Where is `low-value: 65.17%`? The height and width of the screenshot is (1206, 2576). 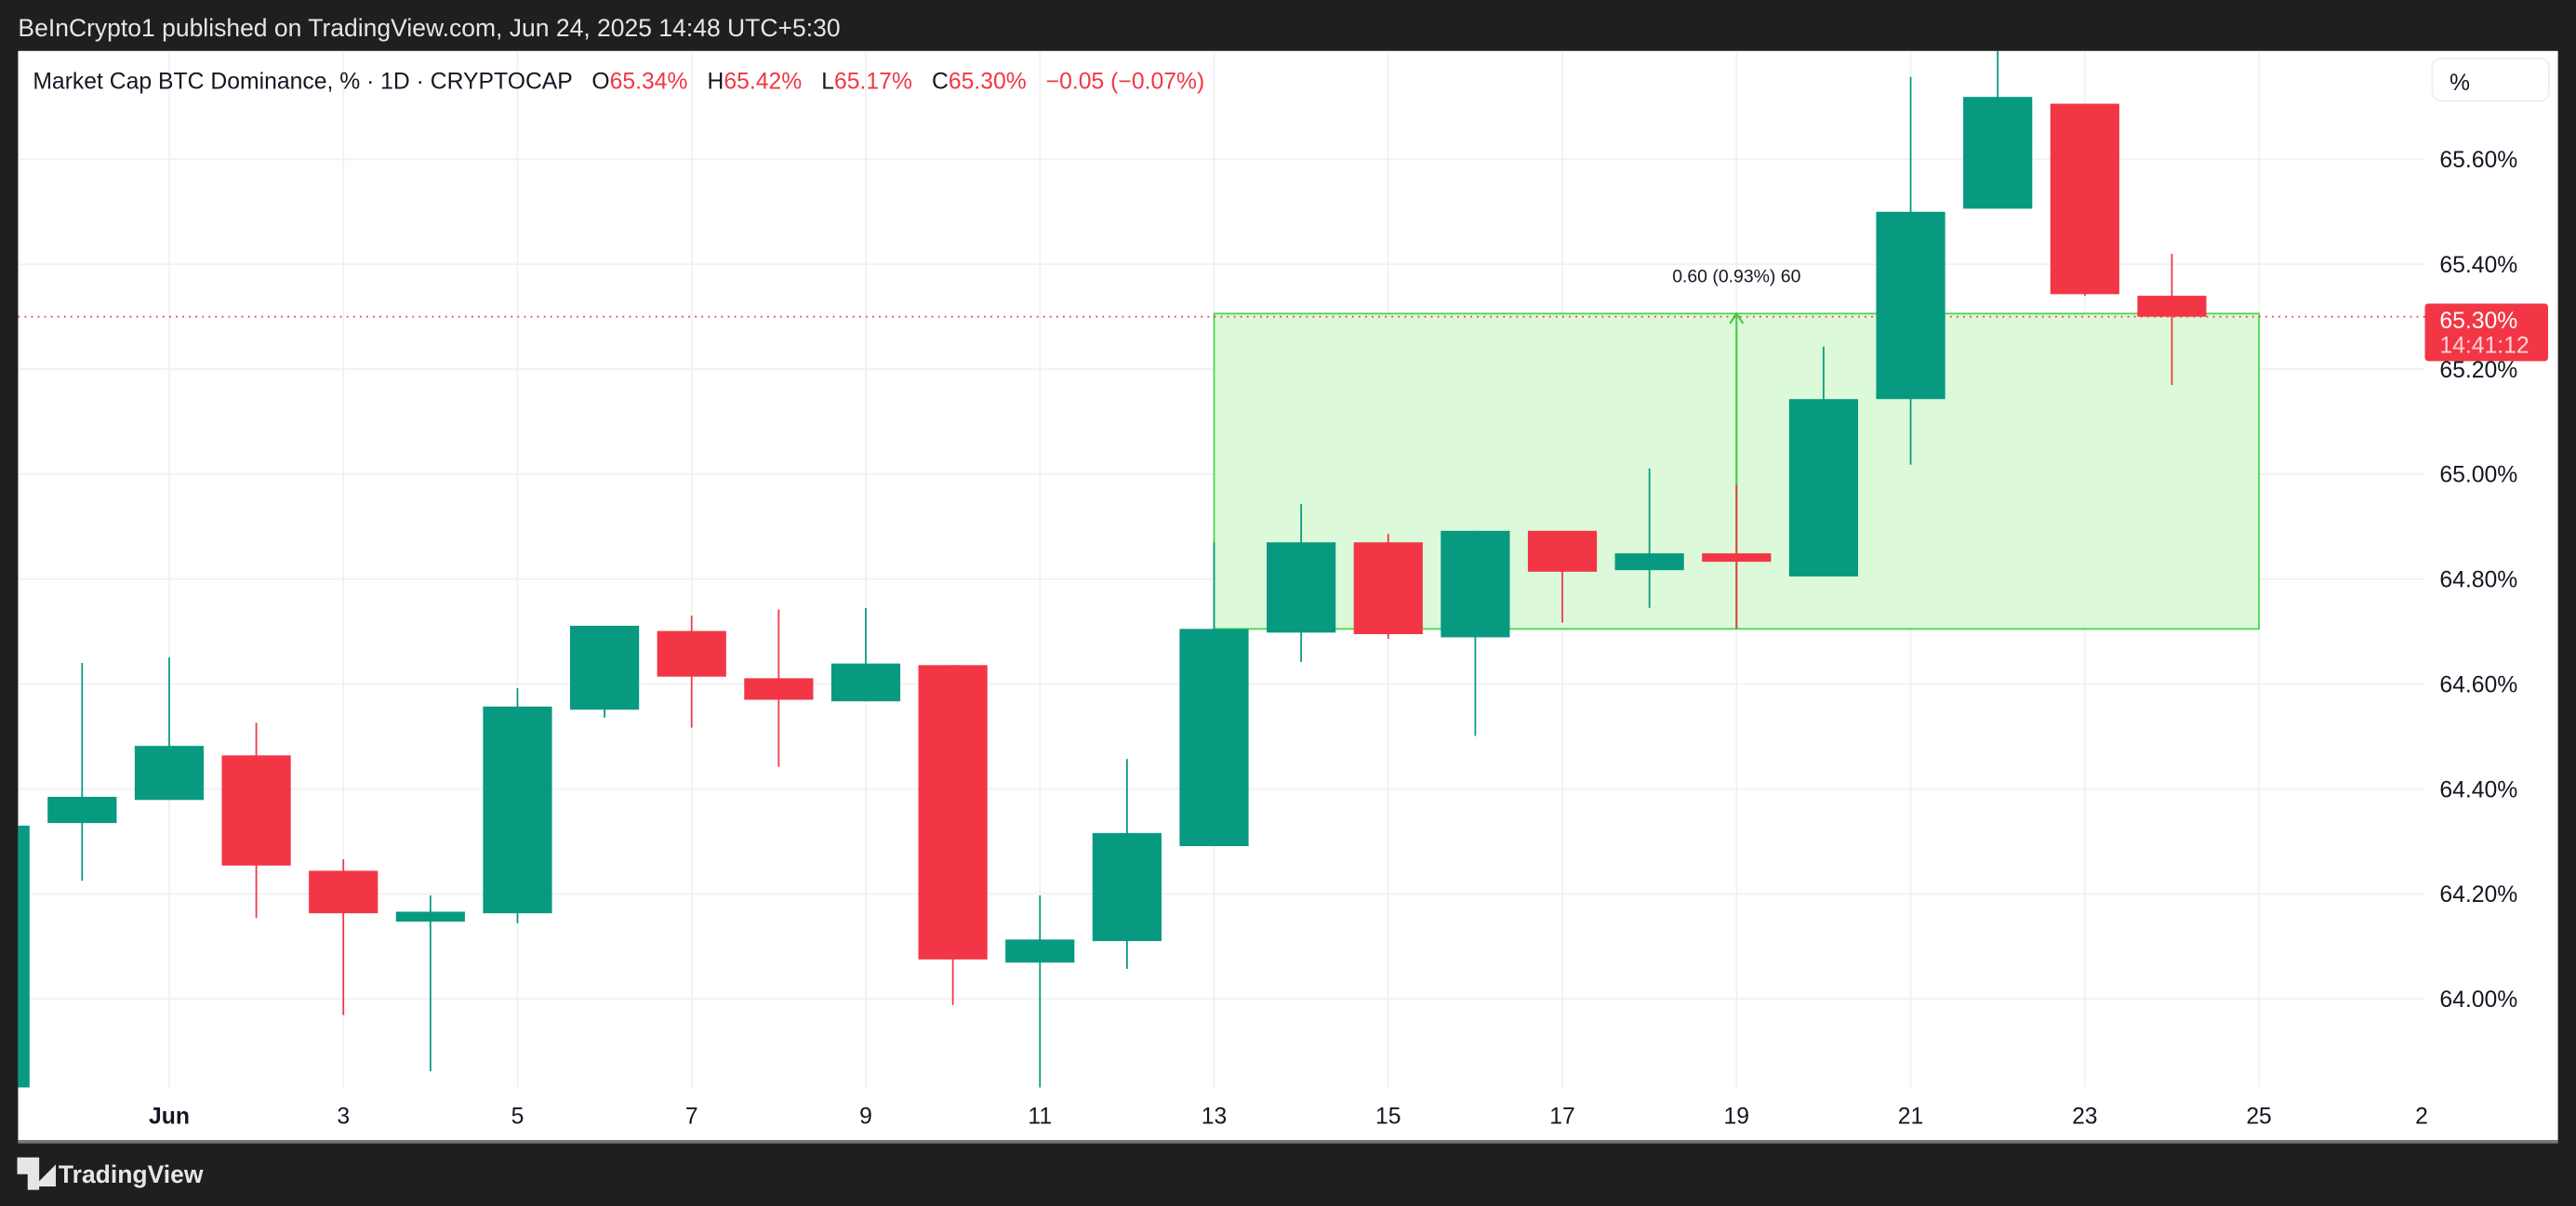 low-value: 65.17% is located at coordinates (873, 80).